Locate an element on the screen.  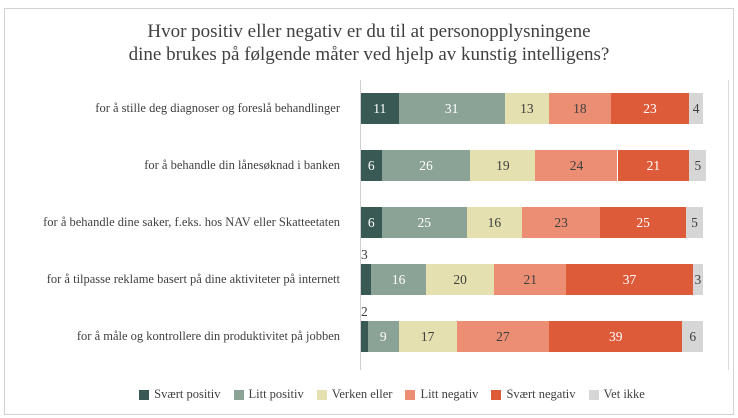
bar-segment: 20 is located at coordinates (460, 279).